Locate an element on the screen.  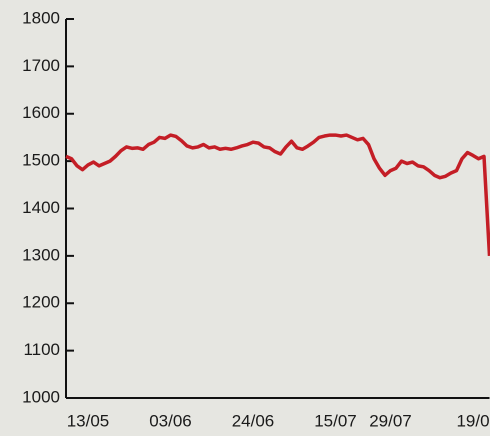
y-tick-label: 1500 is located at coordinates (41, 160).